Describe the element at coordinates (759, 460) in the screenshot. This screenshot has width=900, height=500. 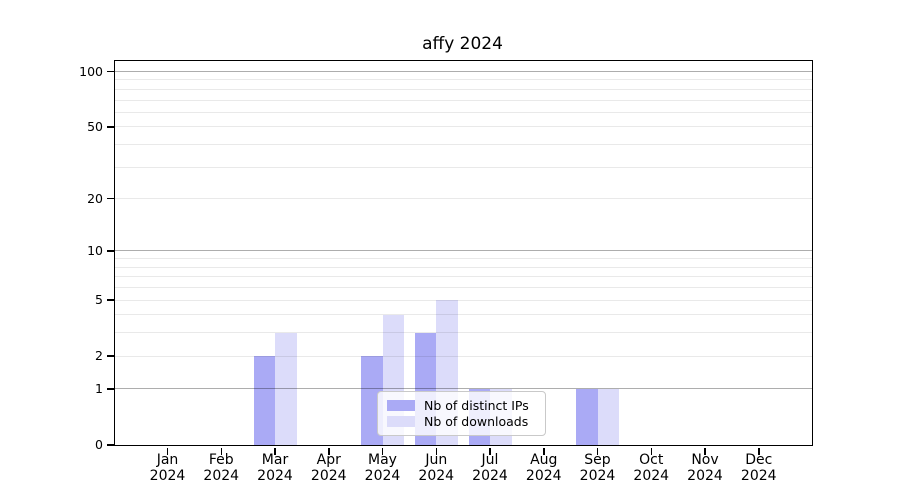
I see `x-tick-label-month: Dec` at that location.